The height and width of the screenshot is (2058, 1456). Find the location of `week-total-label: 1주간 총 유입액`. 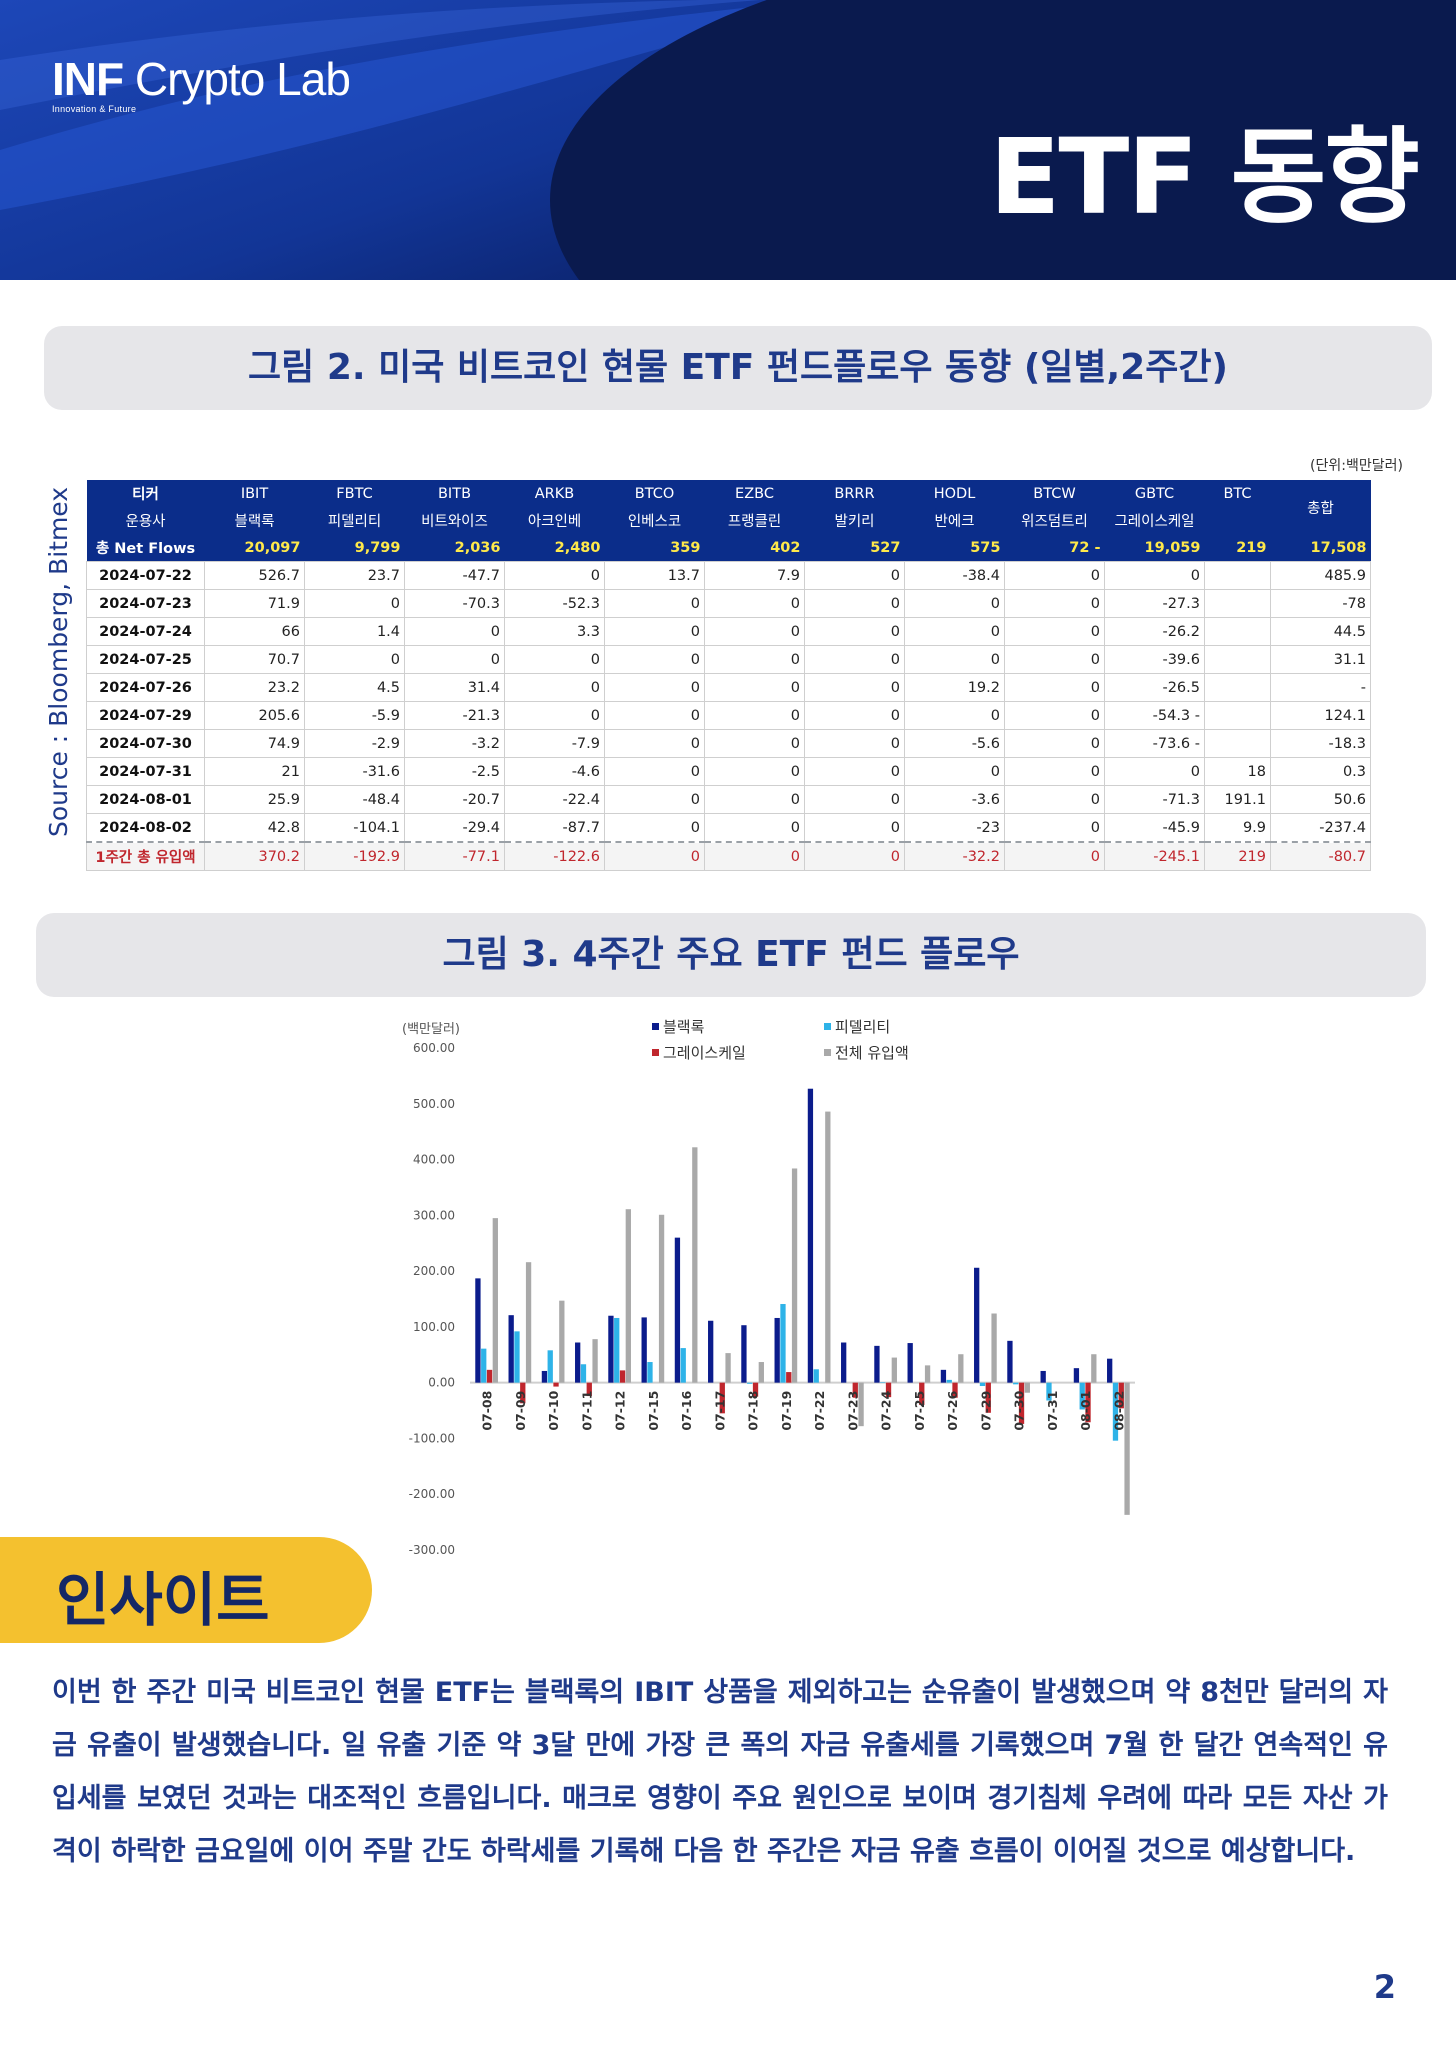

week-total-label: 1주간 총 유입액 is located at coordinates (145, 856).